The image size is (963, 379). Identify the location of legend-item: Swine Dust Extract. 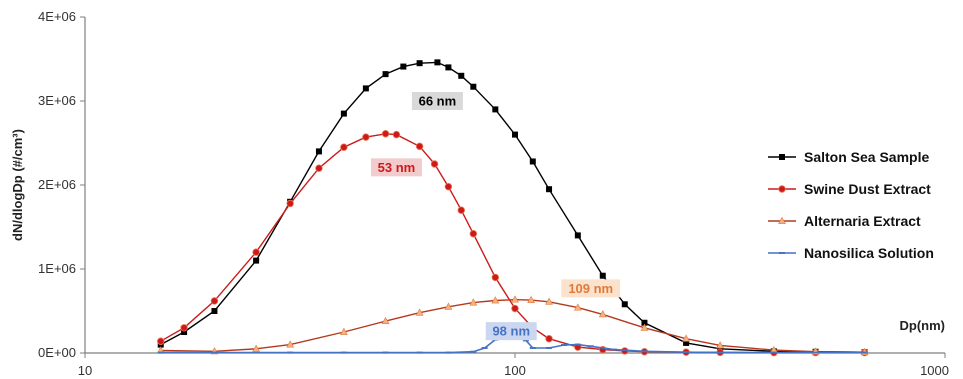
(849, 189).